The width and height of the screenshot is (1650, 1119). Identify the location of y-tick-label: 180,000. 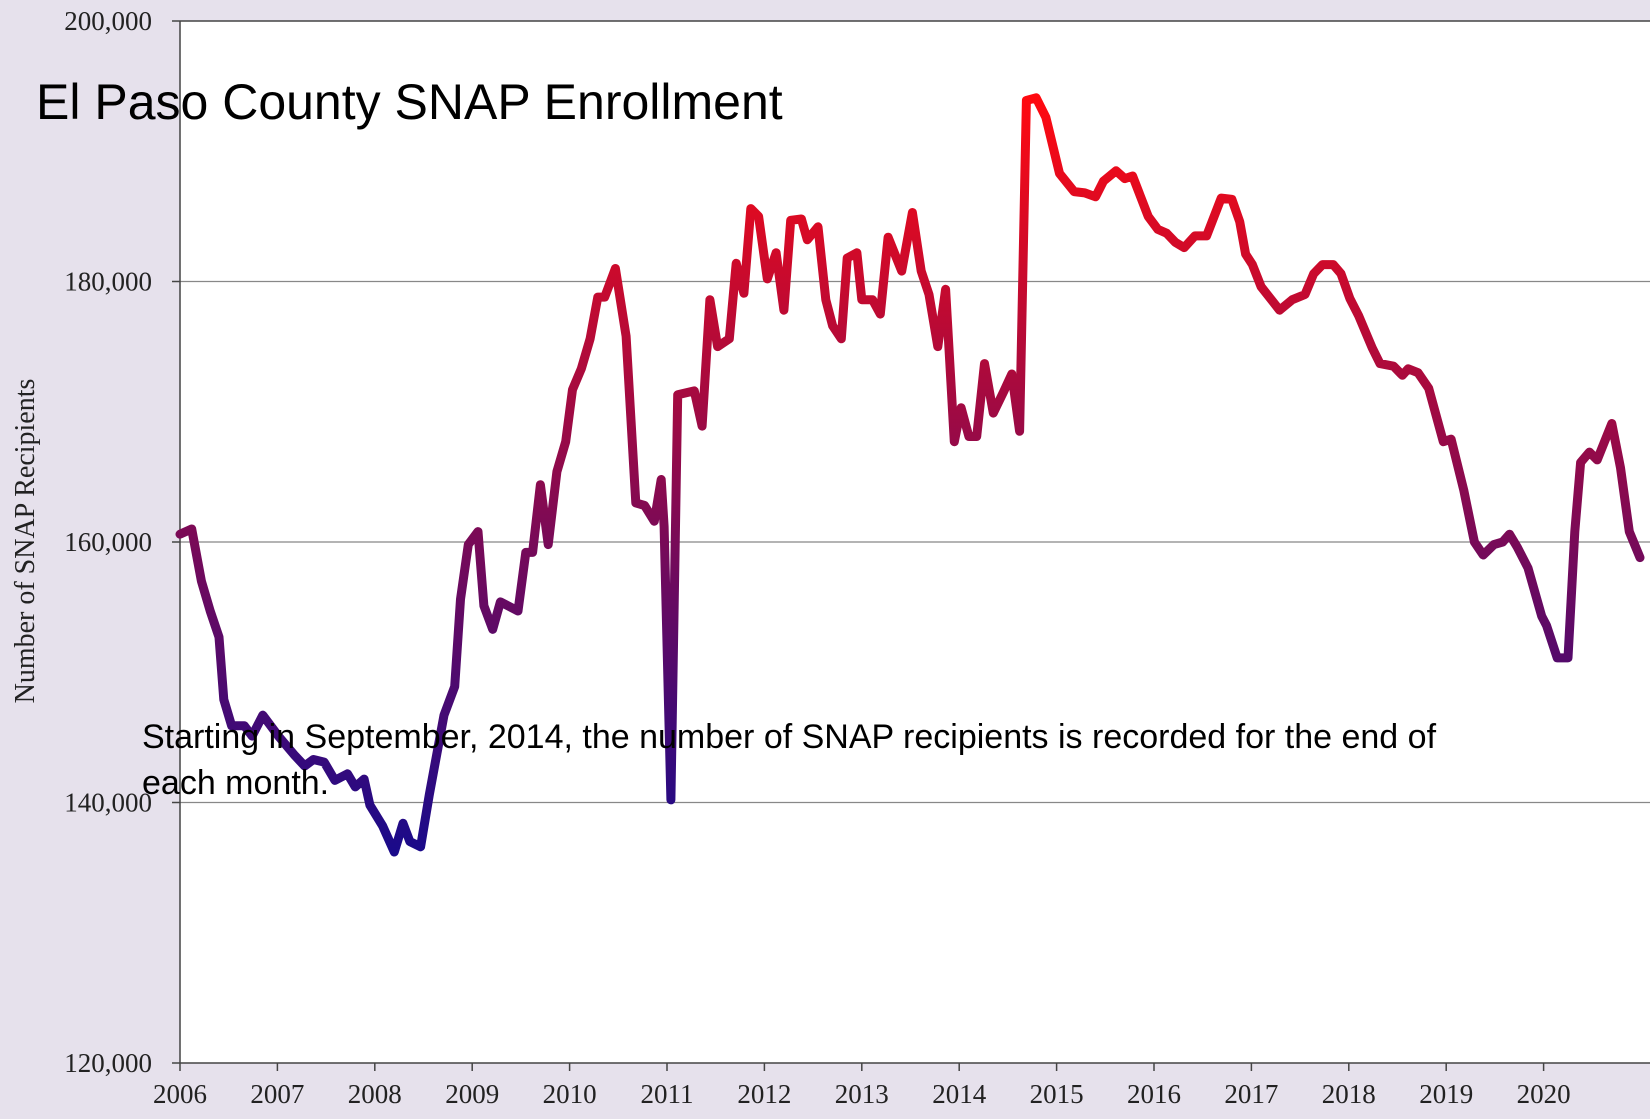
(108, 282).